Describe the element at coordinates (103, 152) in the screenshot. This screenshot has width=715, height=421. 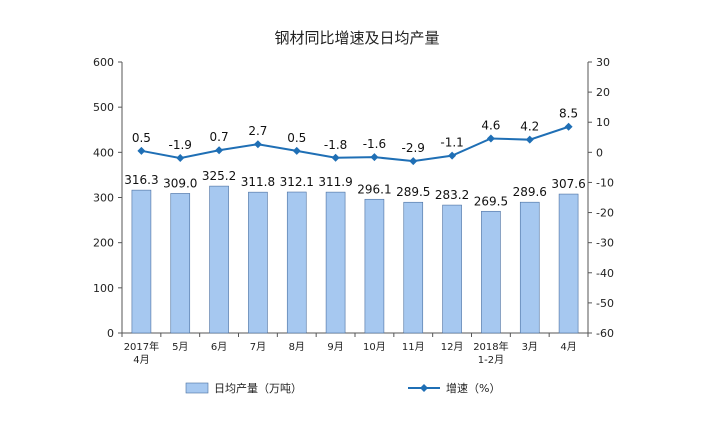
I see `y-left-tick-label: 400` at that location.